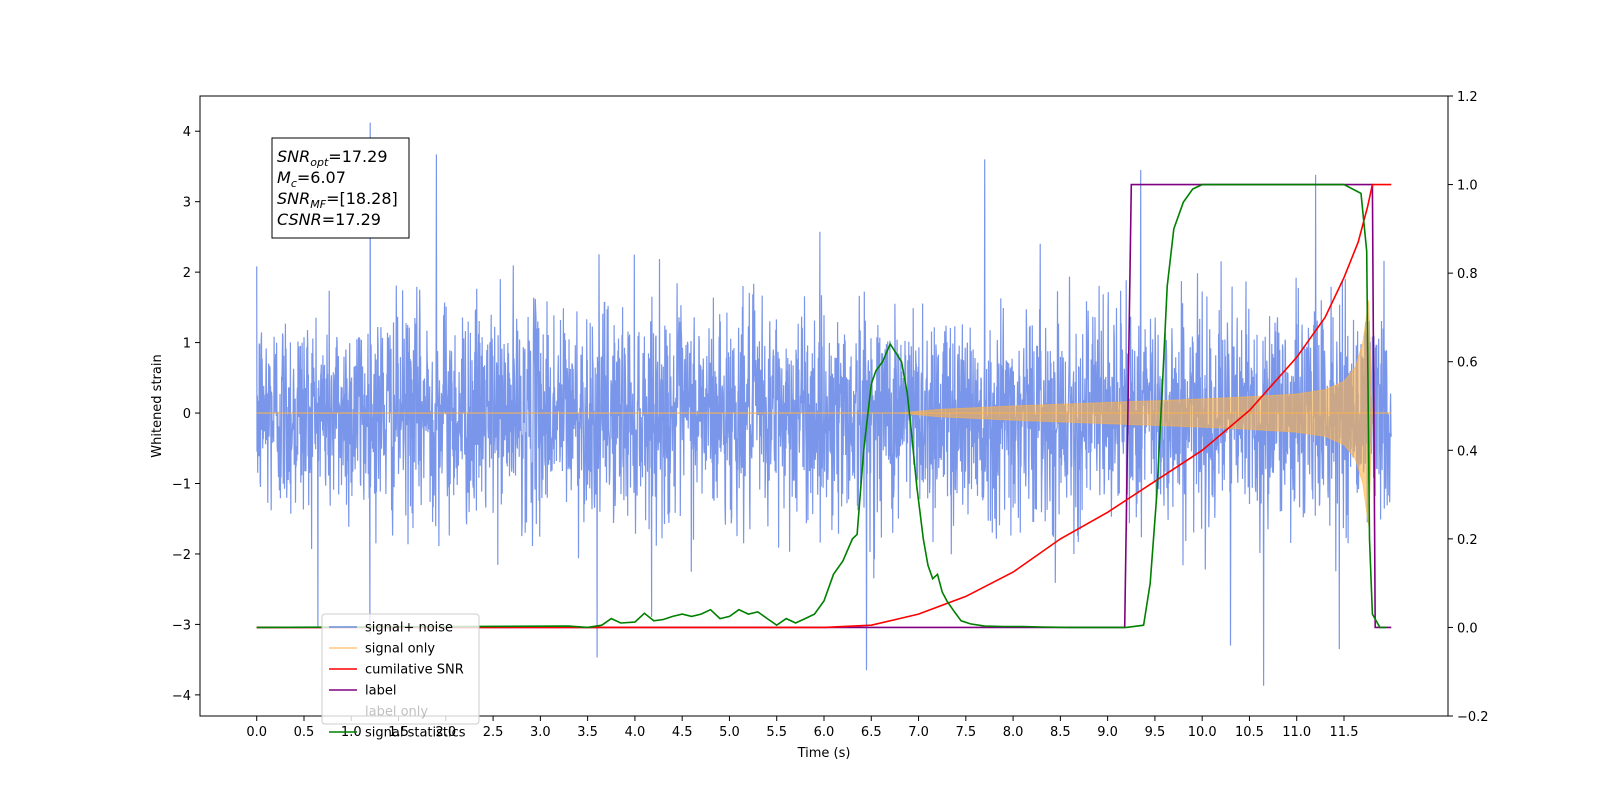 The image size is (1600, 800). Describe the element at coordinates (1155, 732) in the screenshot. I see `x-tick-label: 9.5` at that location.